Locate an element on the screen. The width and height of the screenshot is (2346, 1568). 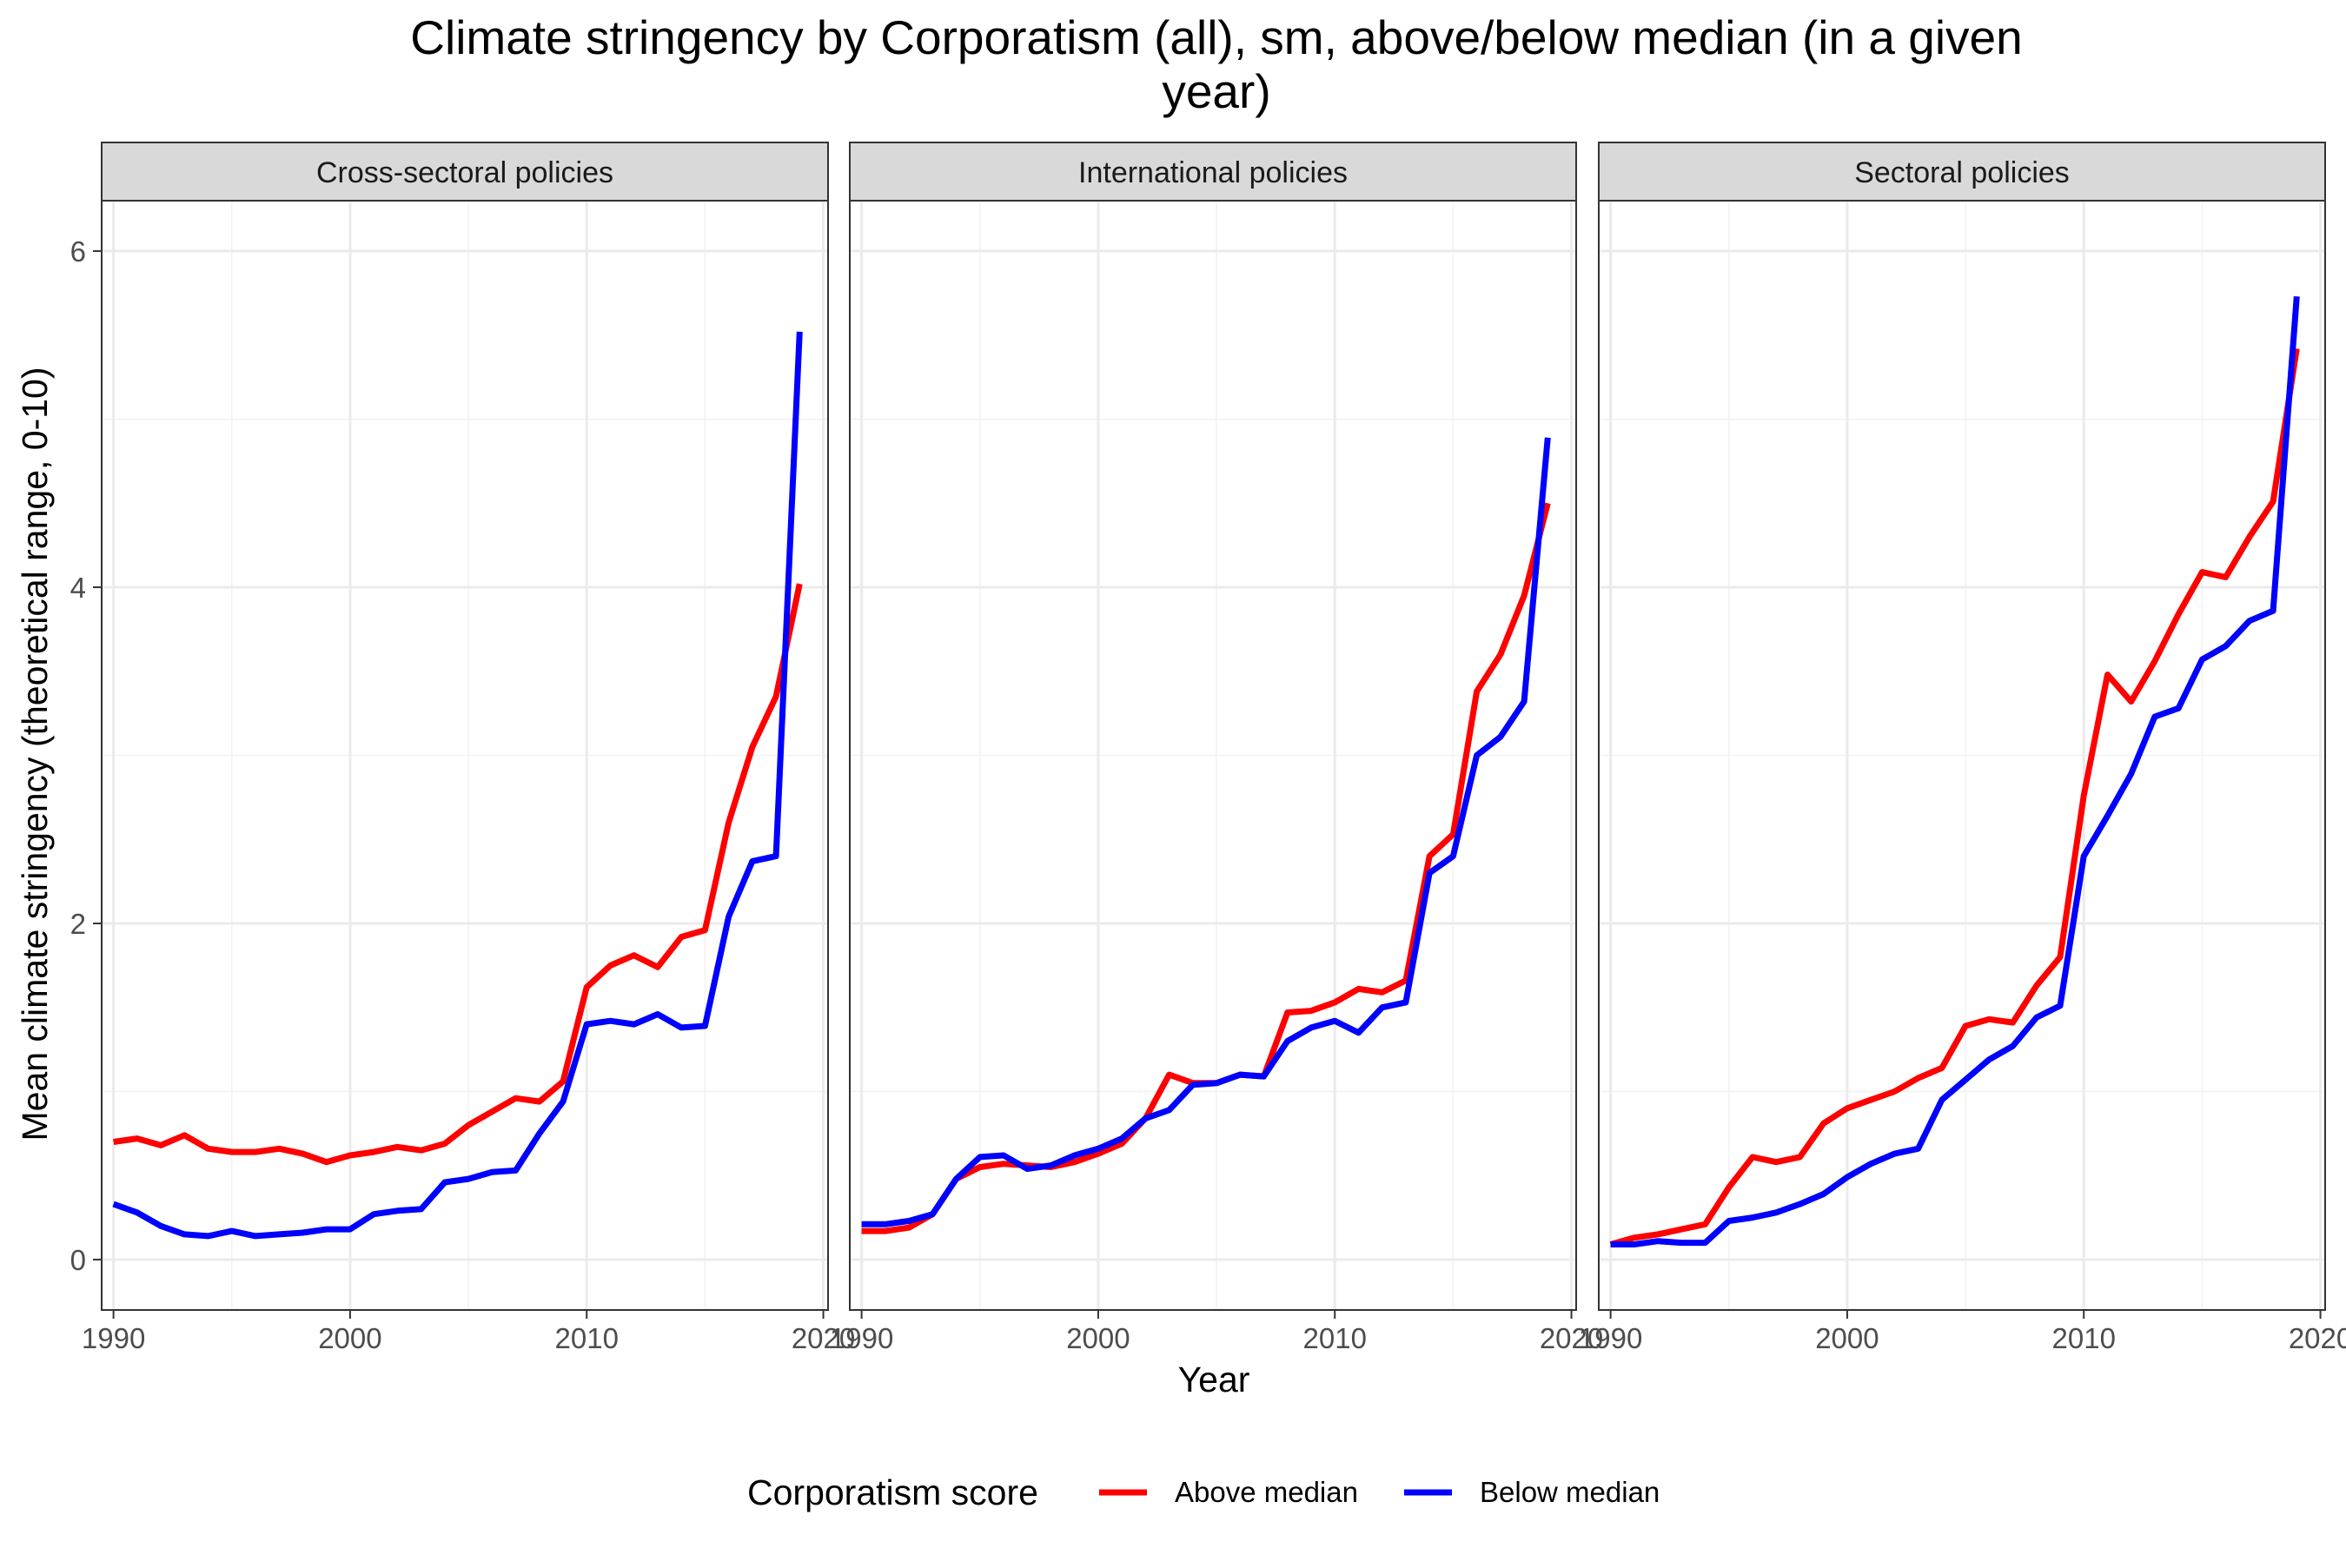
y-tick-label: 0 is located at coordinates (78, 1260).